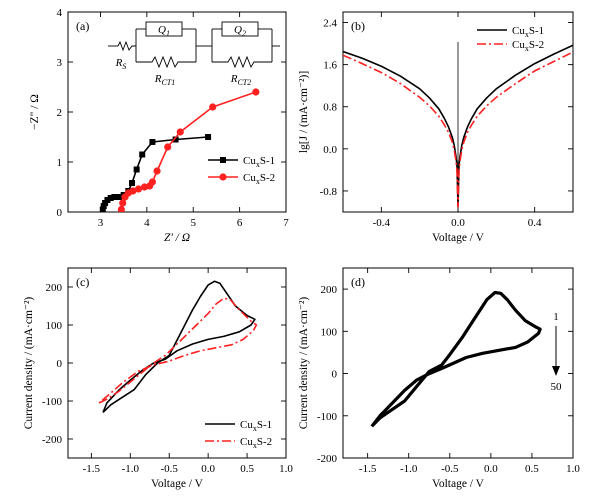 This screenshot has width=591, height=502. I want to click on y-tick-label: 2.4, so click(330, 24).